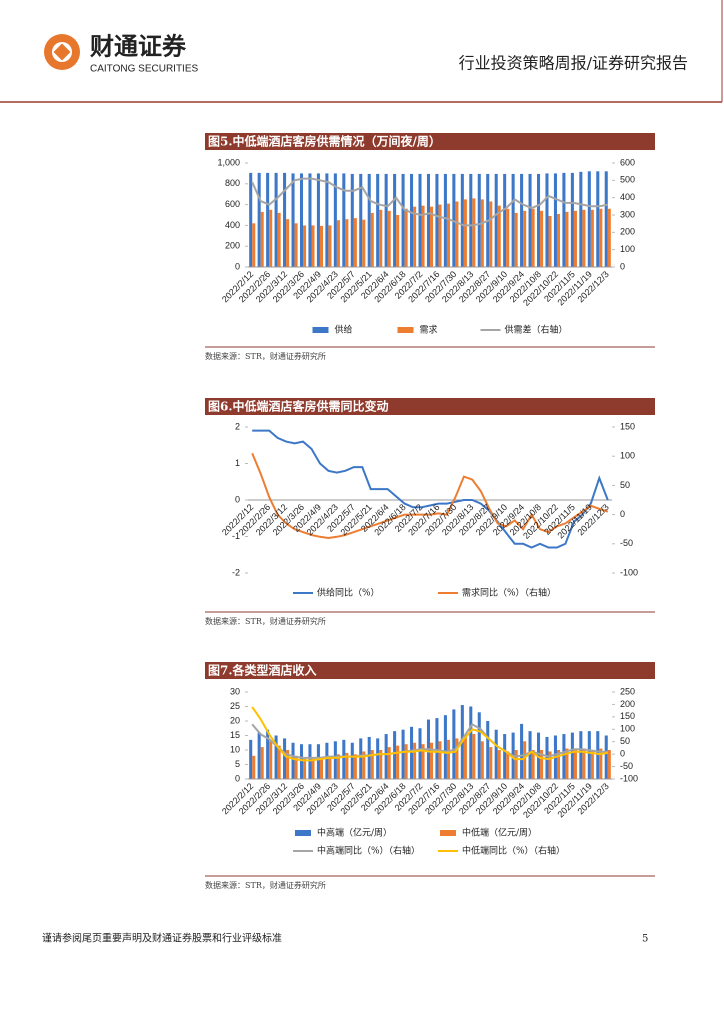 The height and width of the screenshot is (1024, 724). I want to click on legend-label: 供给, so click(344, 330).